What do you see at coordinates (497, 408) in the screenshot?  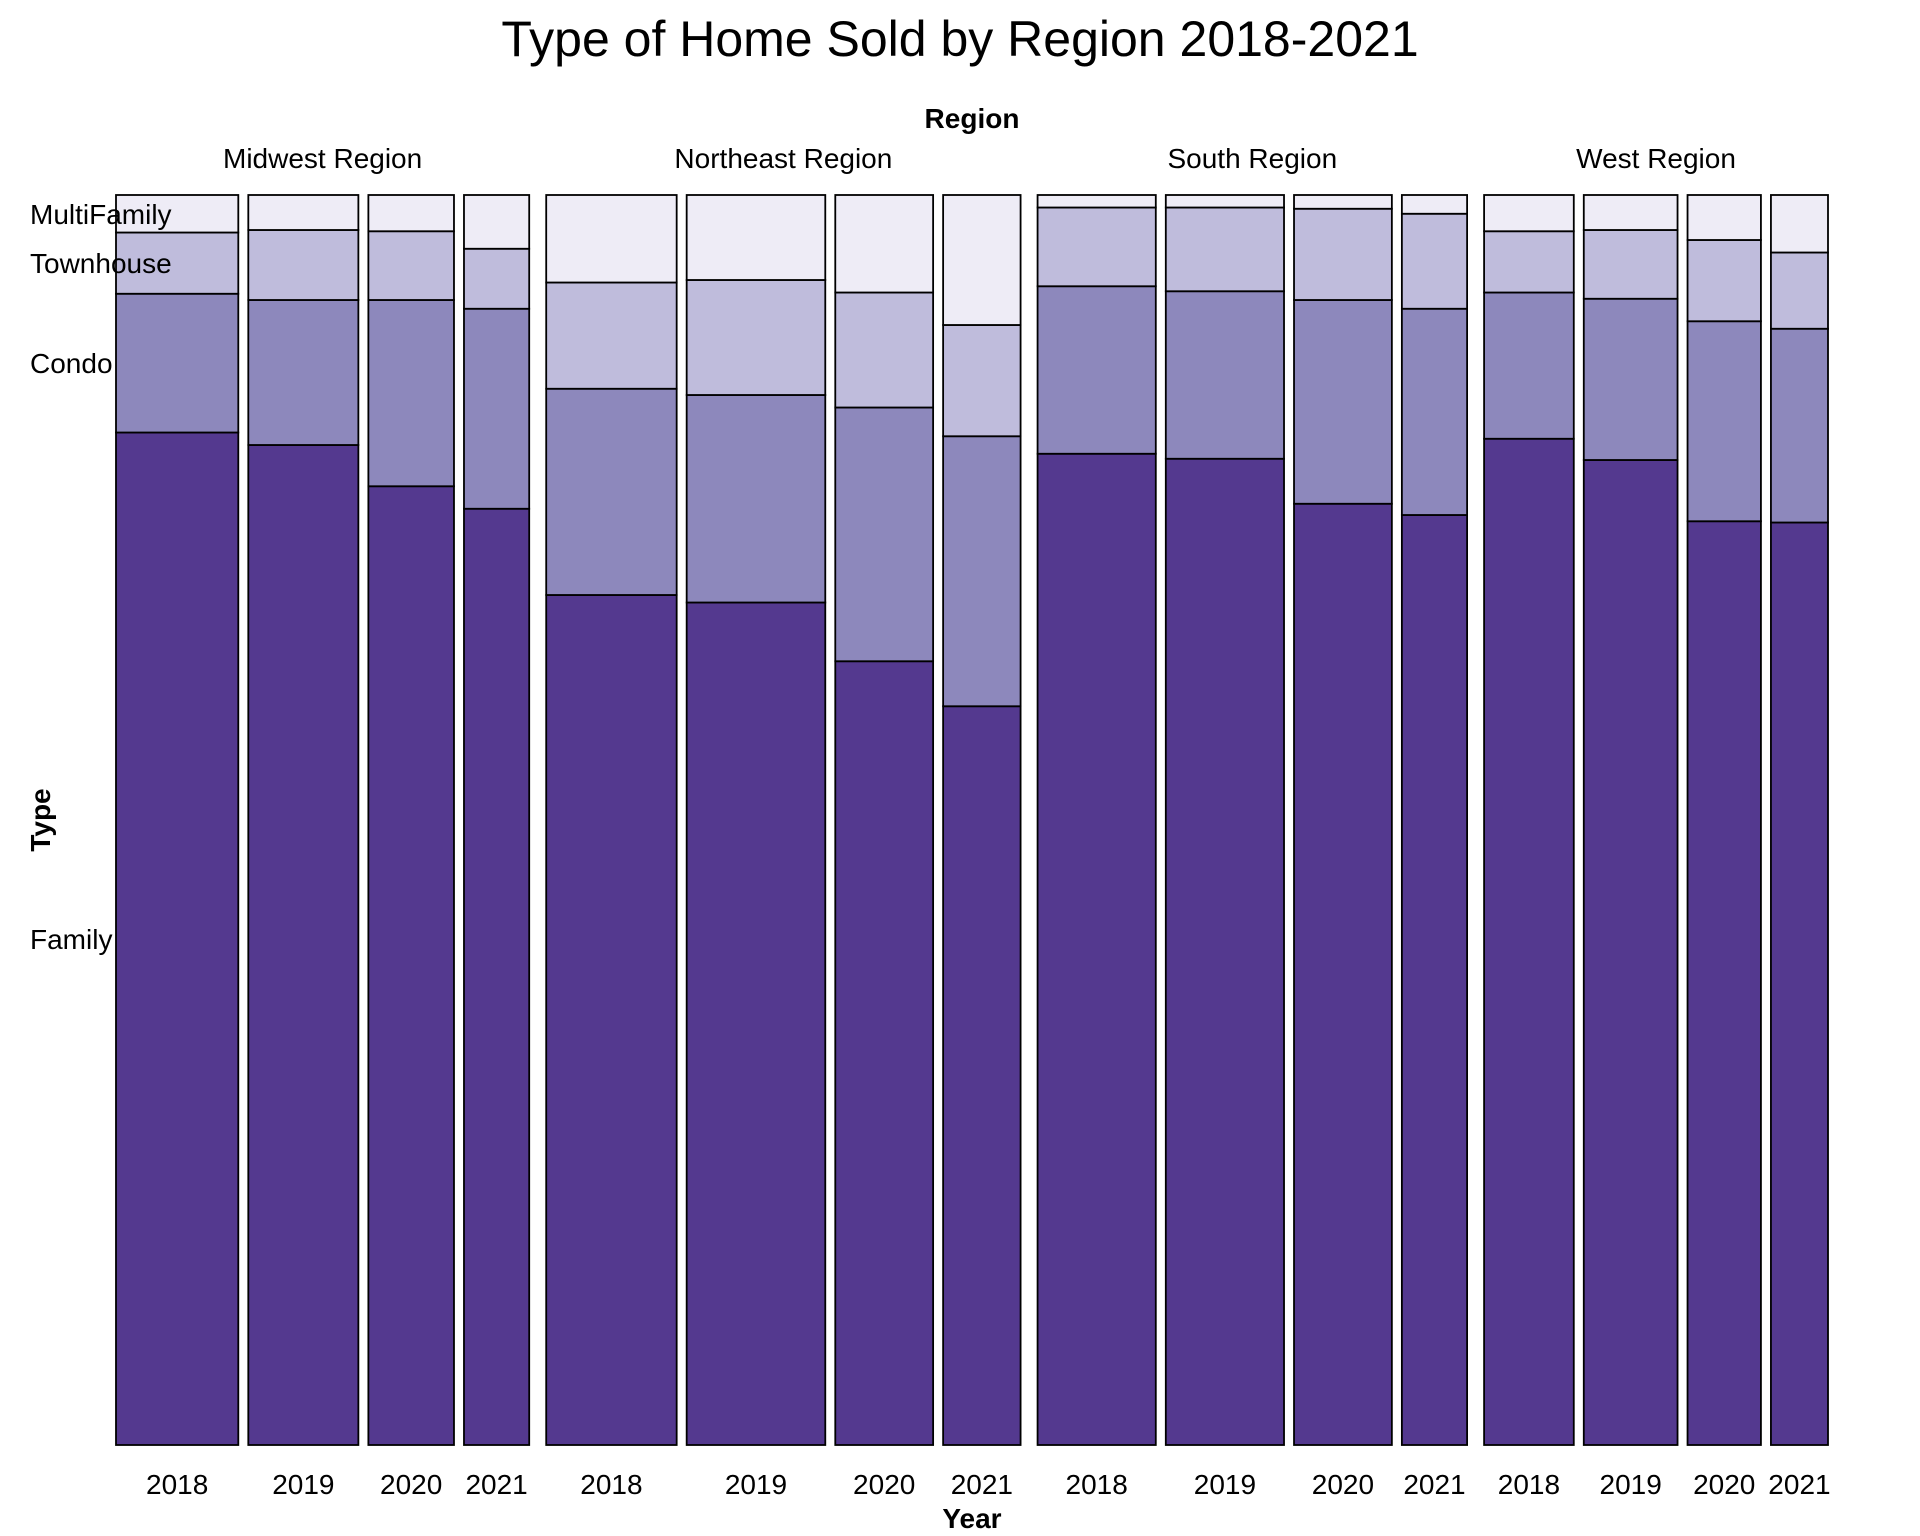 I see `tile-midwest-region-2021-condo` at bounding box center [497, 408].